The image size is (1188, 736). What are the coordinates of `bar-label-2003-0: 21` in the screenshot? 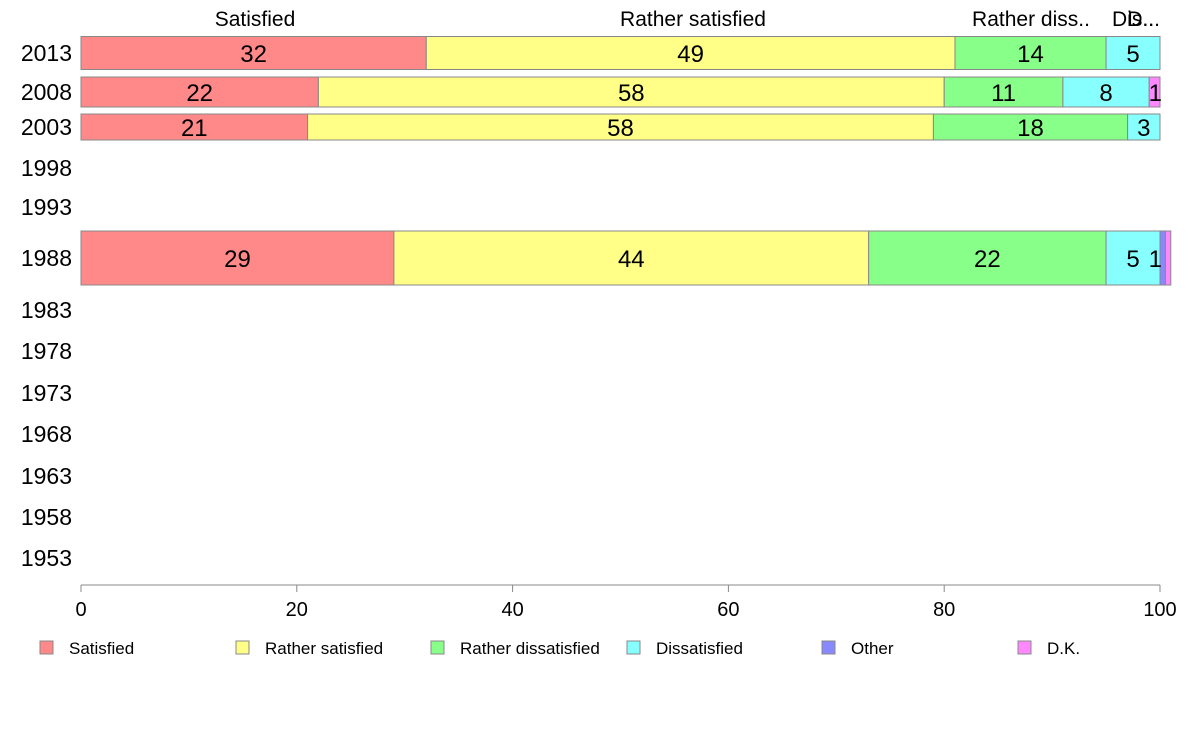 It's located at (194, 128).